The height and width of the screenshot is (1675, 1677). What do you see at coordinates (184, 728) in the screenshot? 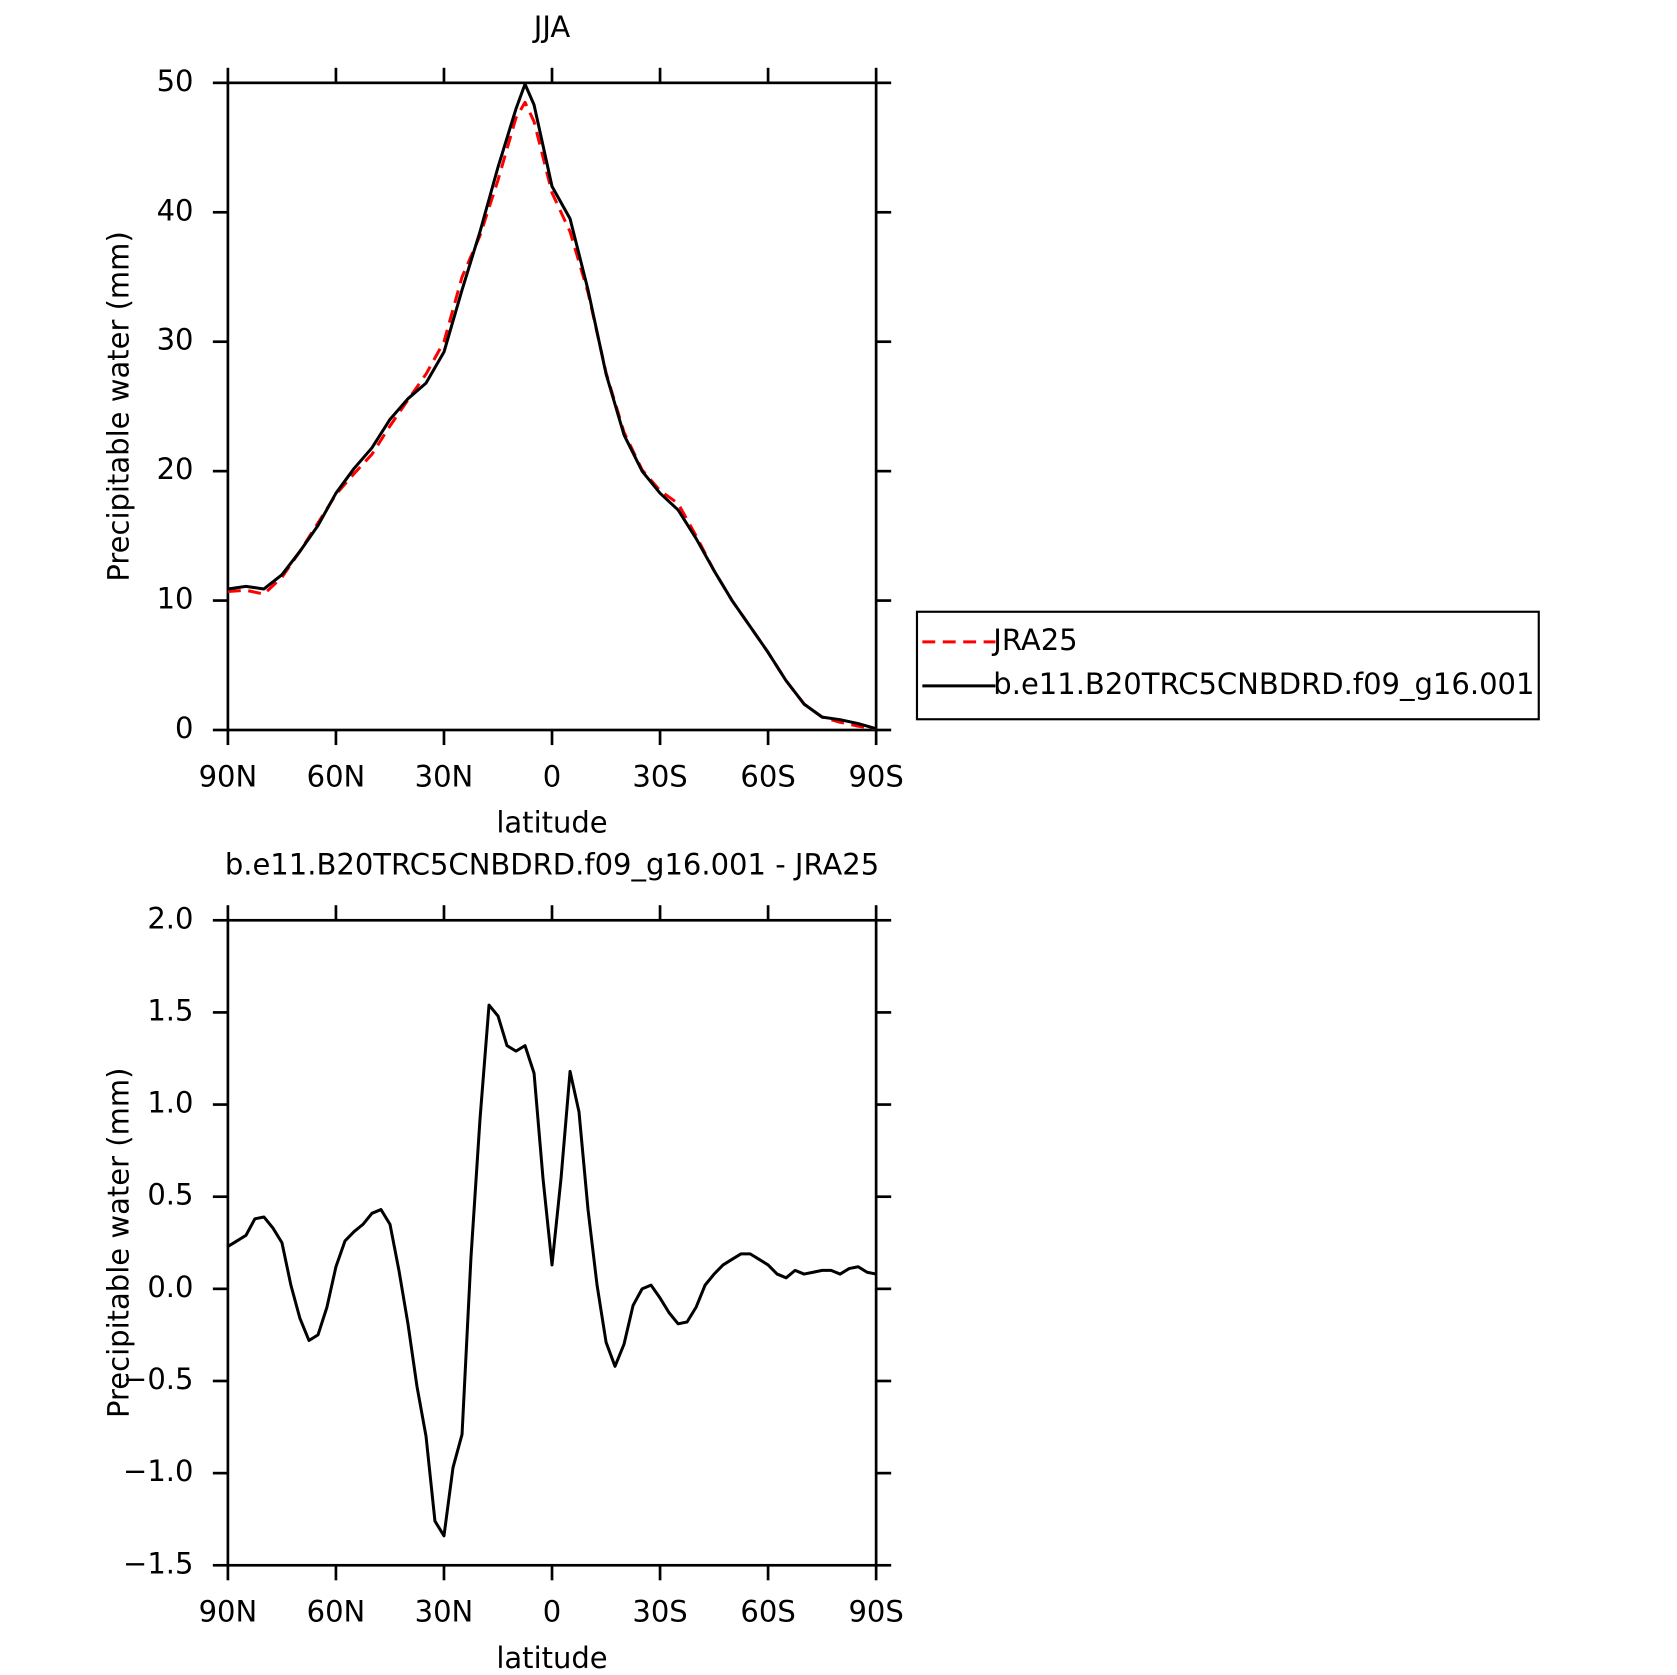
I see `y-tick-label: 0` at bounding box center [184, 728].